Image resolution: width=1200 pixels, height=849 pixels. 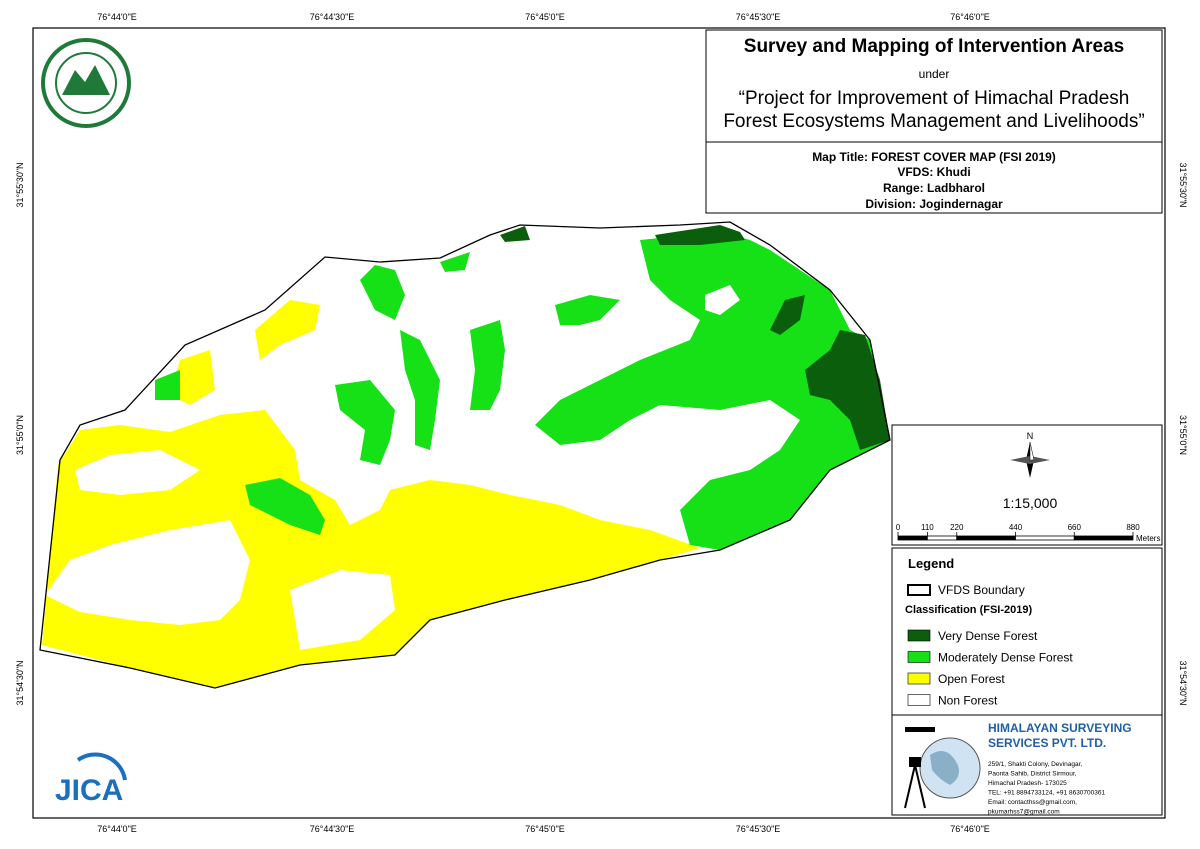 I want to click on title-box, so click(x=934, y=86).